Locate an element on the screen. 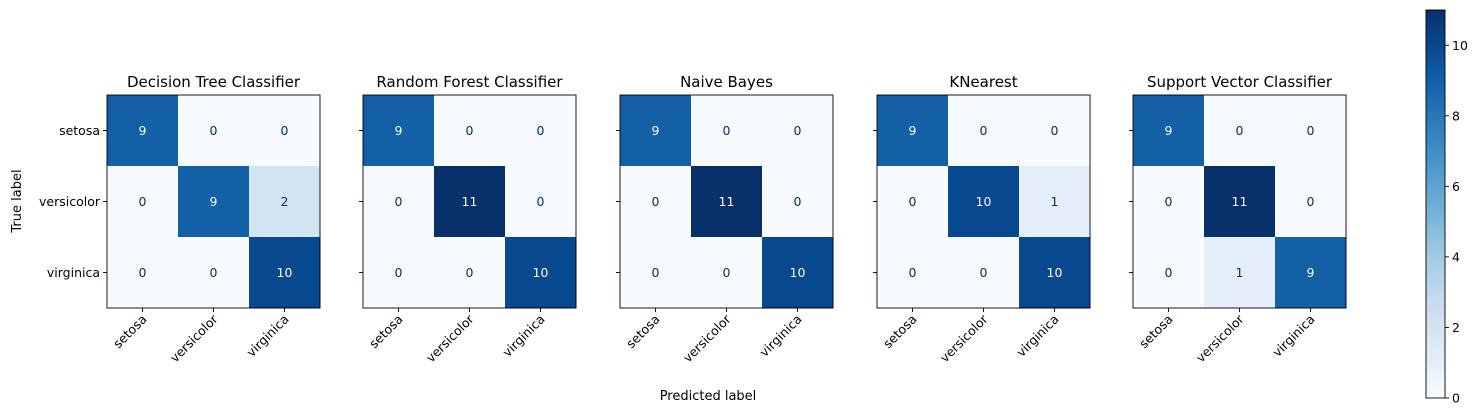  colorbar-tick-label: 0 is located at coordinates (1456, 398).